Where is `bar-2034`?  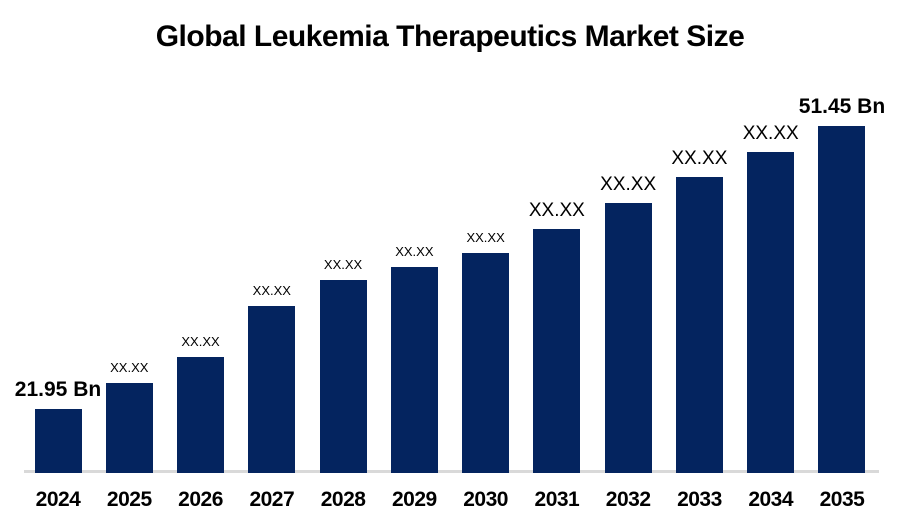 bar-2034 is located at coordinates (771, 312).